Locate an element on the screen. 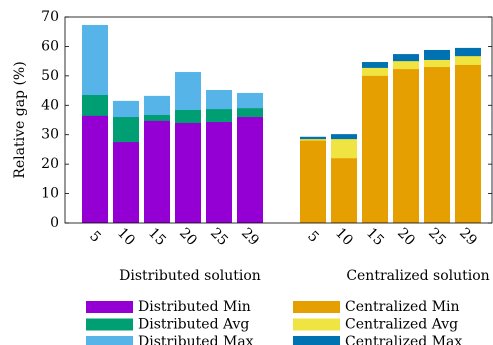 The image size is (493, 345). legend-label: Distributed Min is located at coordinates (194, 307).